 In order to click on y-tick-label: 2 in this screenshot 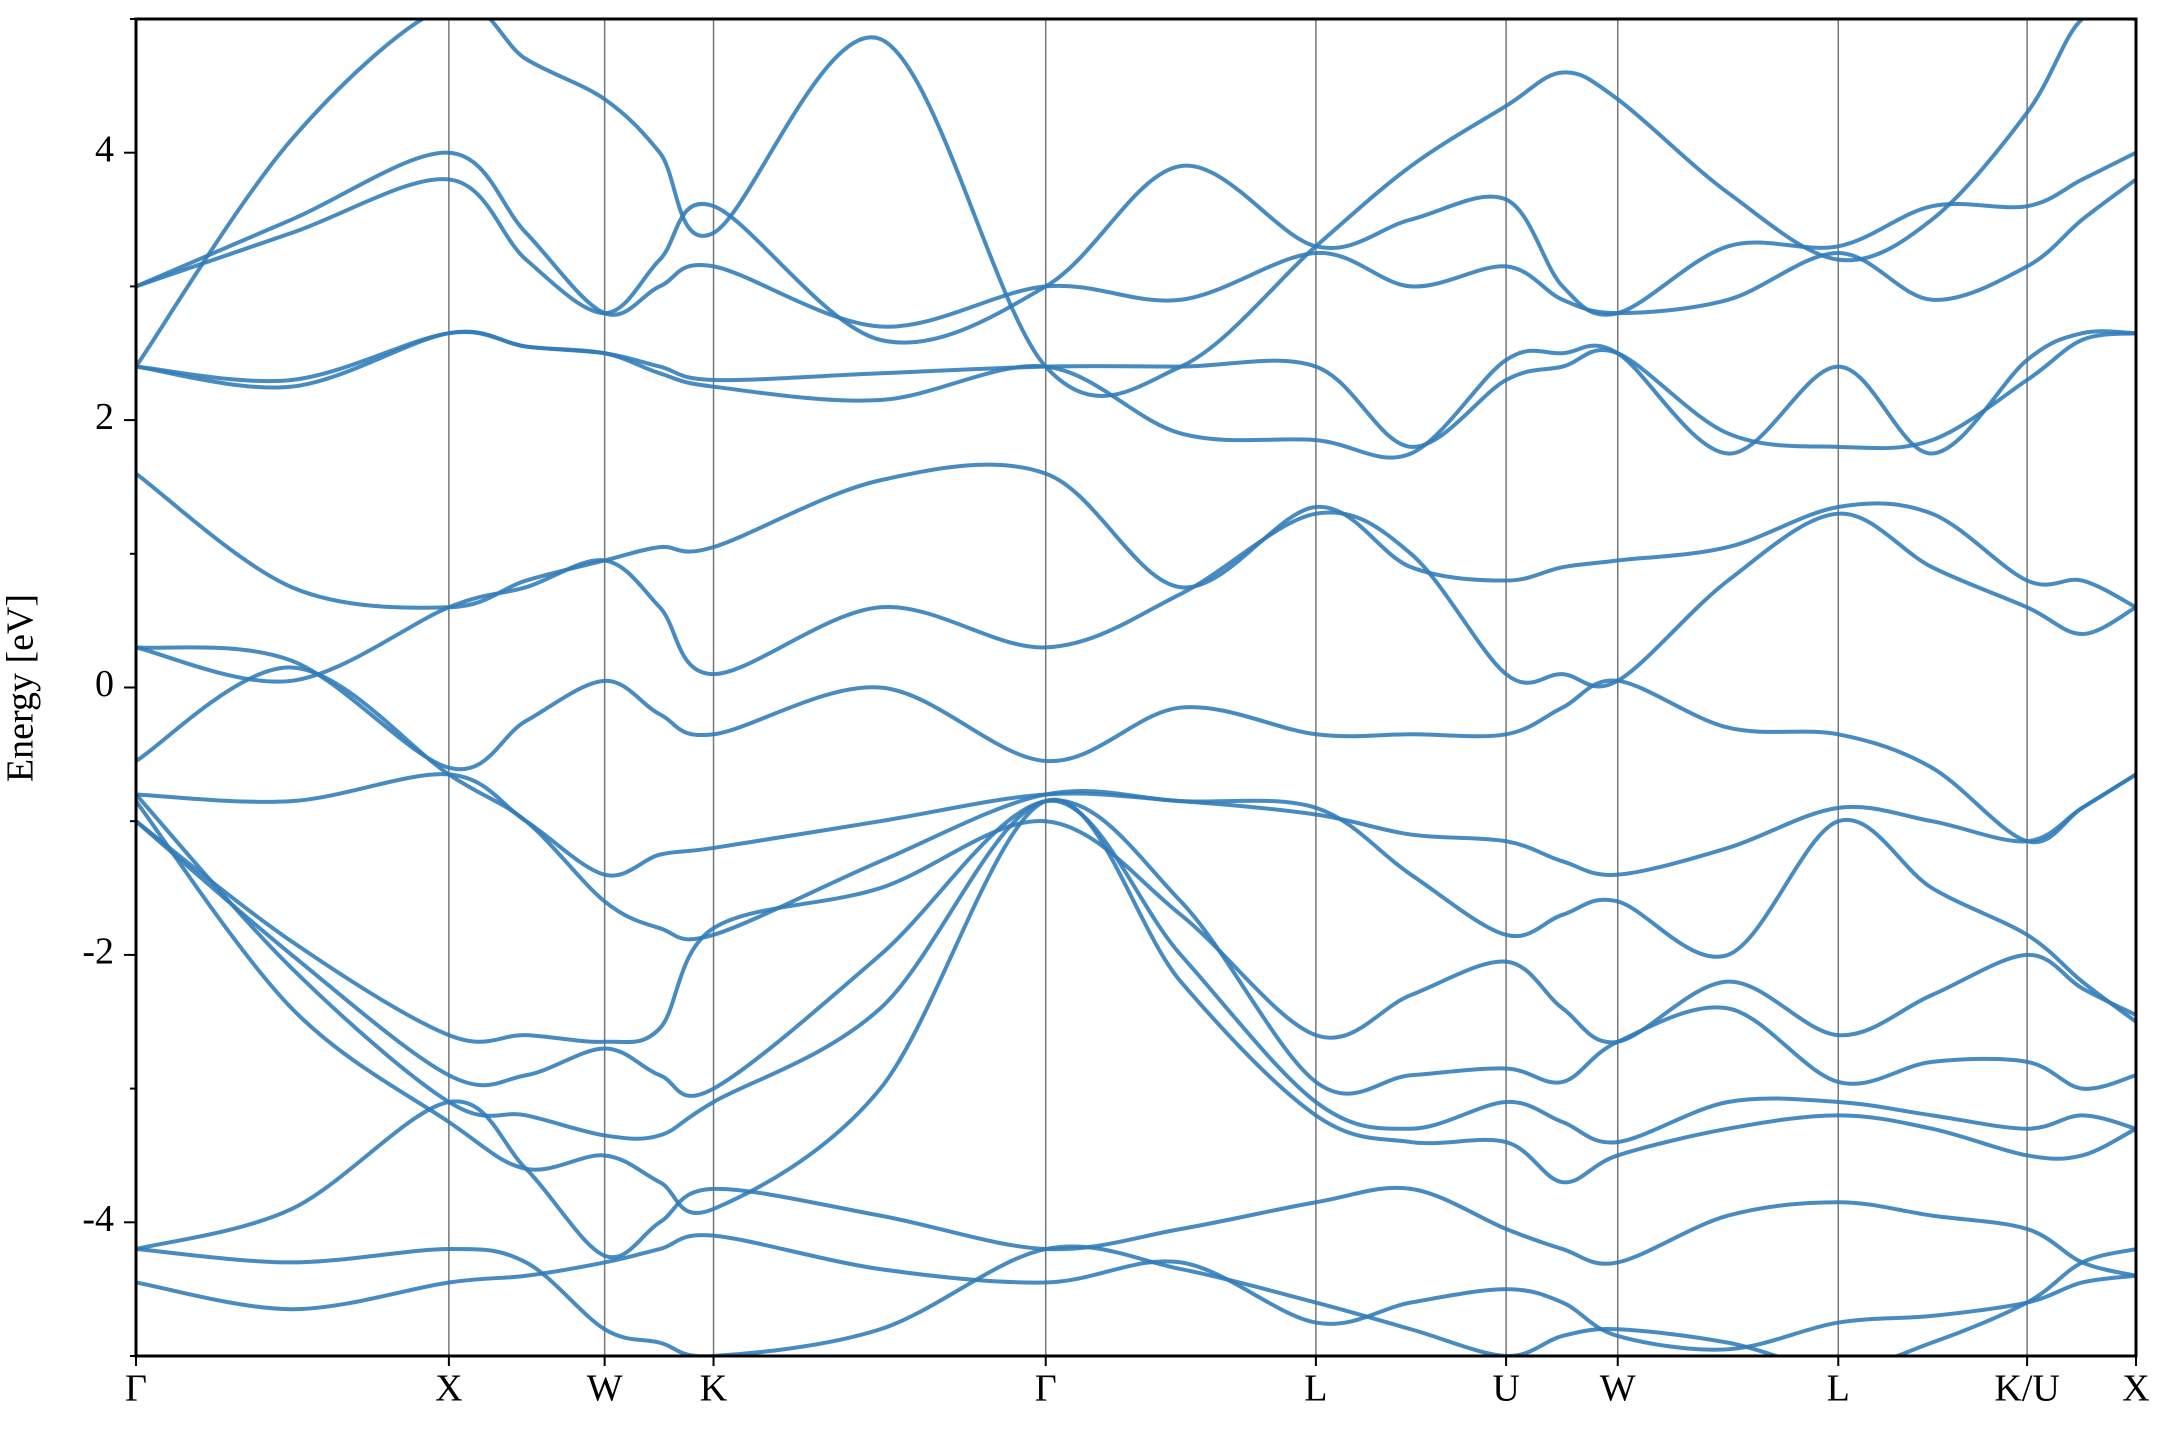, I will do `click(104, 417)`.